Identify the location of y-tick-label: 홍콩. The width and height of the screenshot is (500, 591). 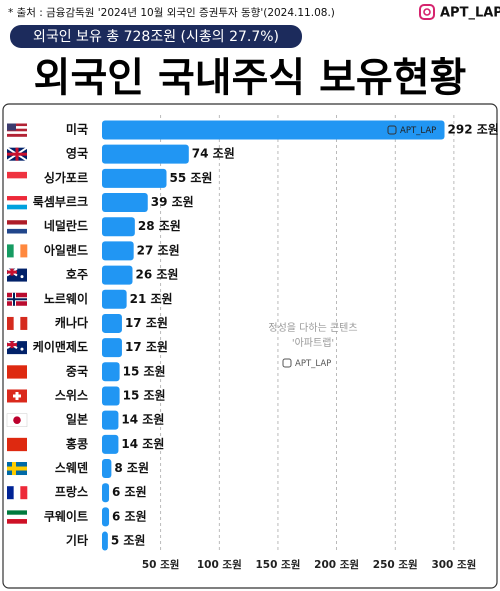
(77, 443).